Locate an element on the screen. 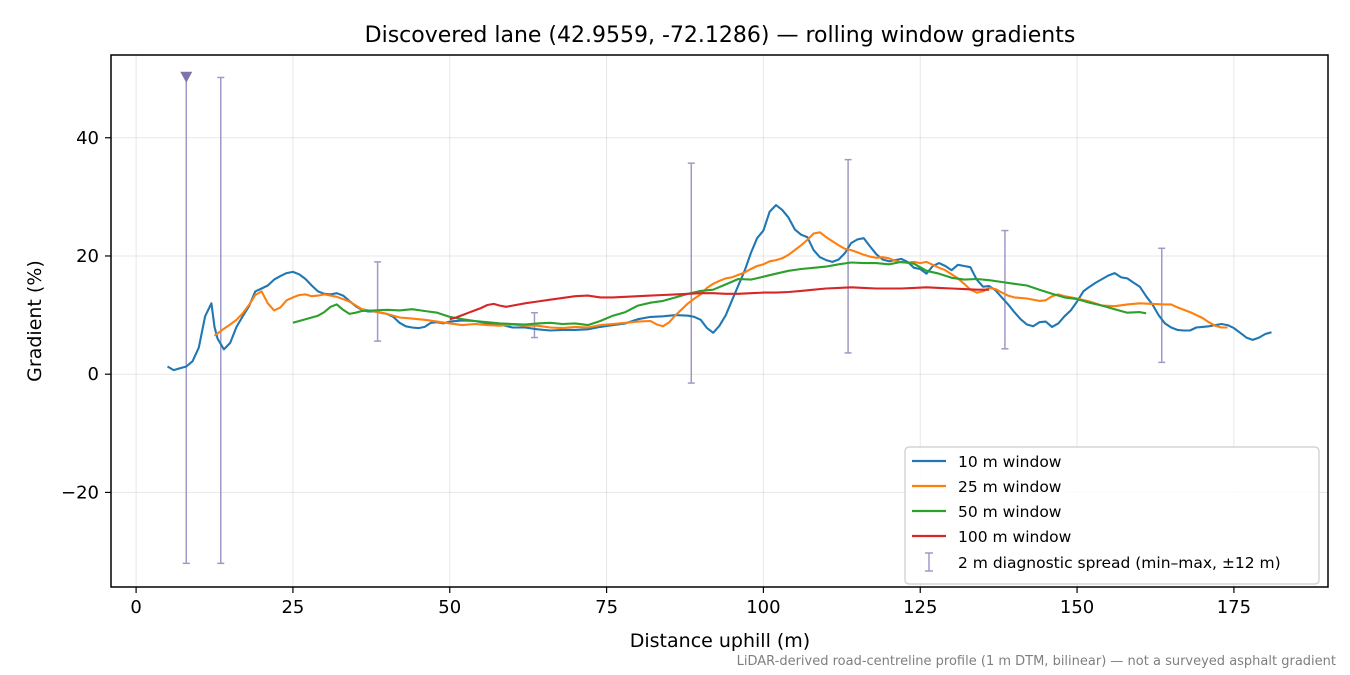  x-tick-label: 125 is located at coordinates (920, 607).